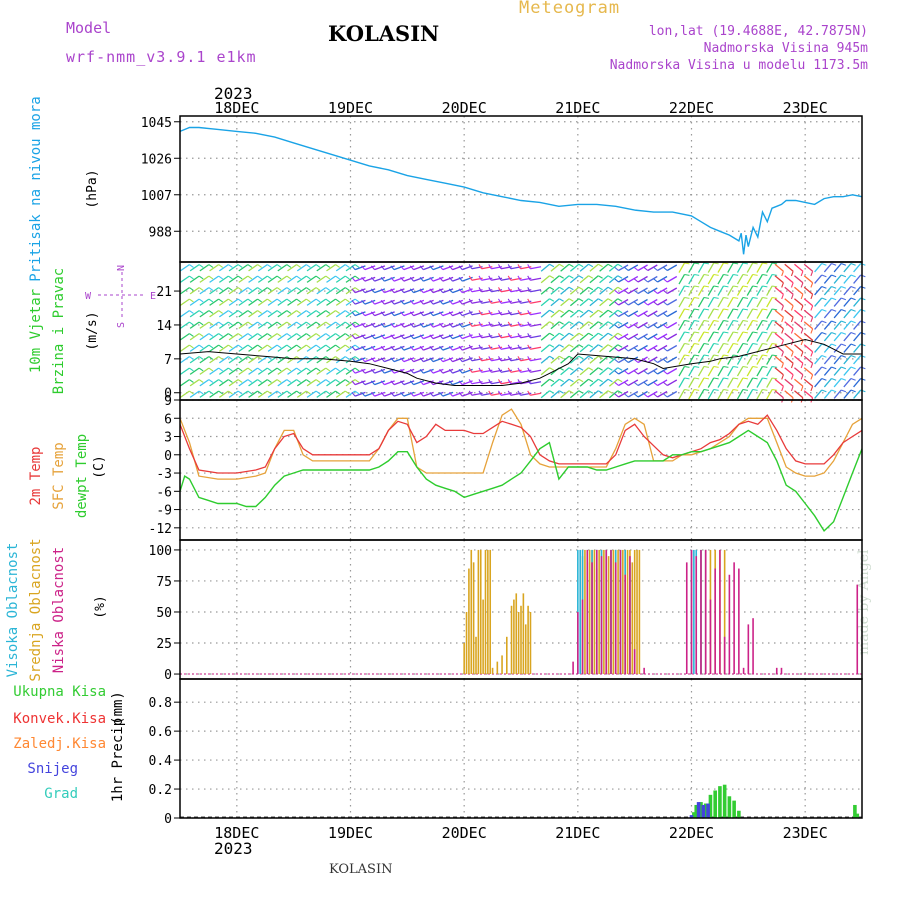 Image resolution: width=900 pixels, height=900 pixels. What do you see at coordinates (168, 419) in the screenshot?
I see `y-tick-label: 6` at bounding box center [168, 419].